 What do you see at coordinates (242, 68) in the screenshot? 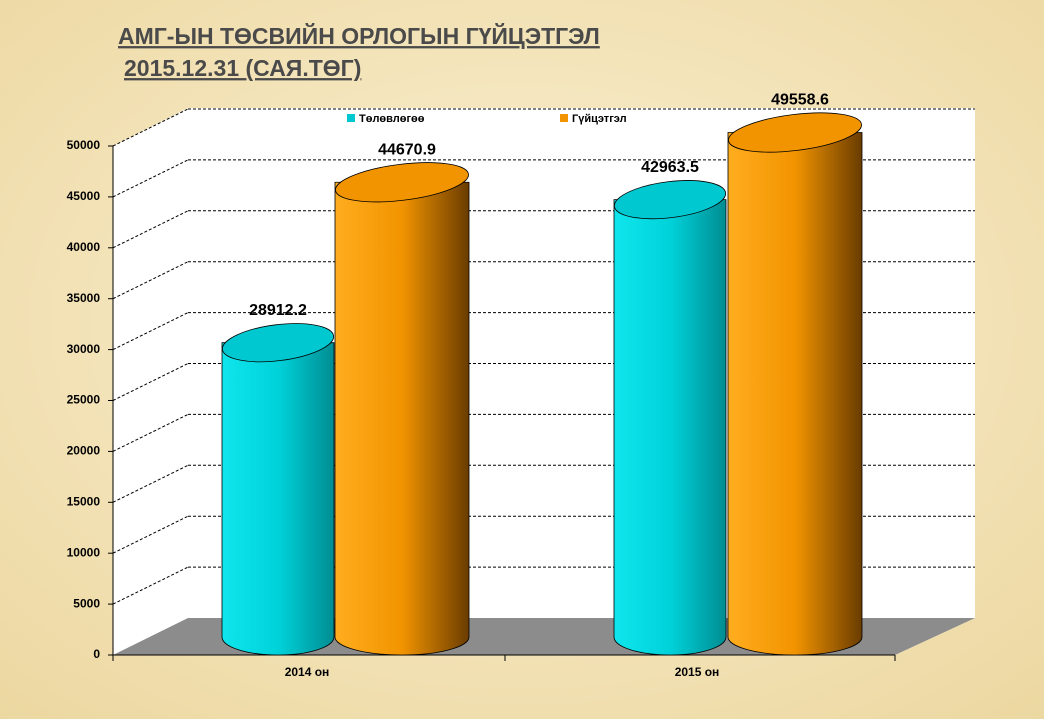
I see `chart-subtitle: 2015.12.31 (САЯ.ТӨГ)` at bounding box center [242, 68].